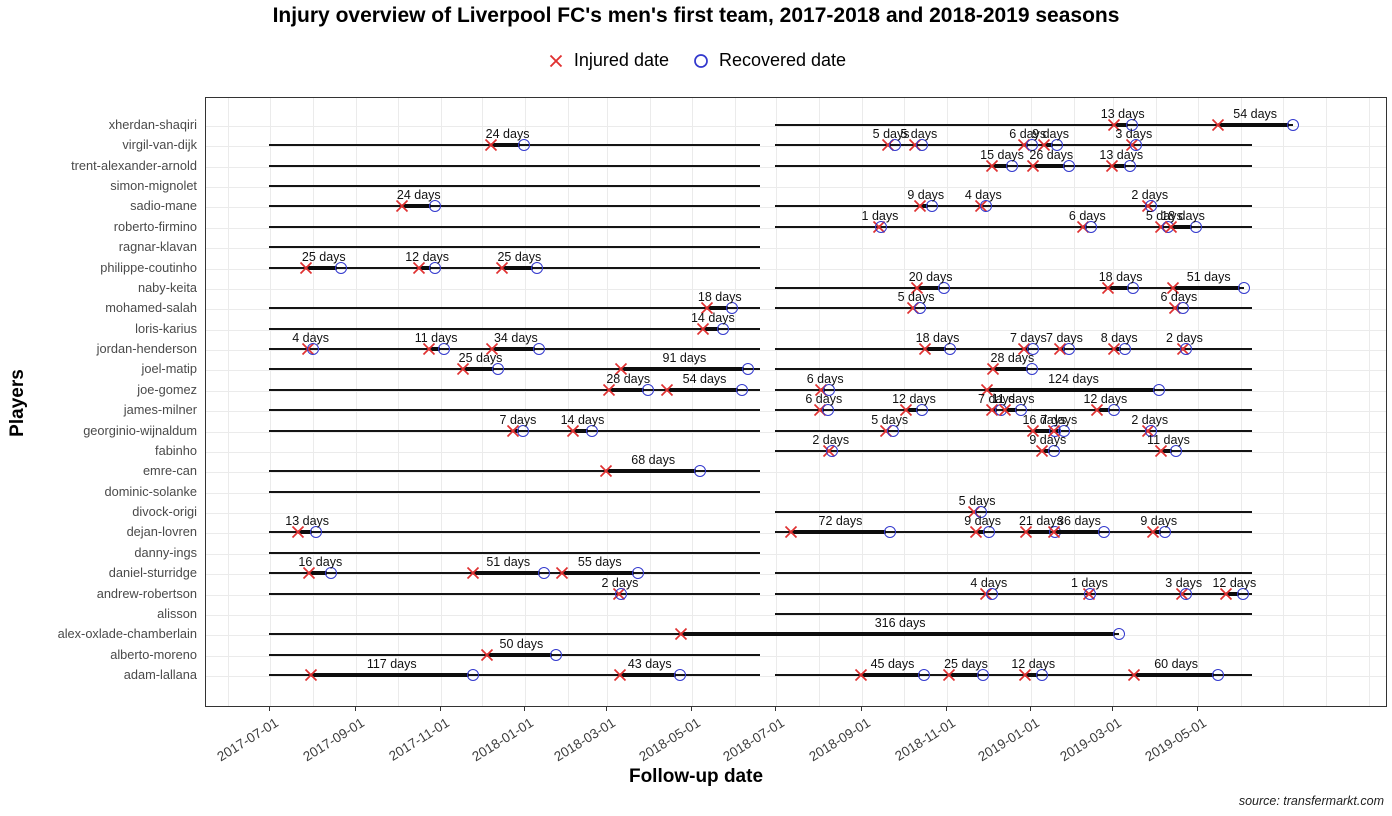  Describe the element at coordinates (840, 521) in the screenshot. I see `duration-label: 72 days` at that location.